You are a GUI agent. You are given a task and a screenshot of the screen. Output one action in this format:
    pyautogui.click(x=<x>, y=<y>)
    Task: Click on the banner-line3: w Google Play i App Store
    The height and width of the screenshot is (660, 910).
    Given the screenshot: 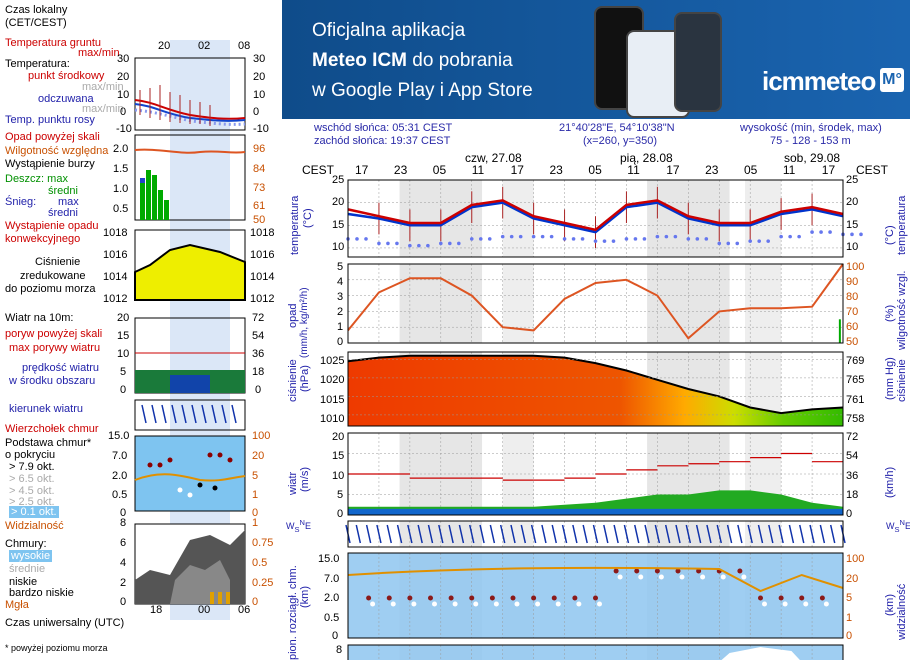 What is the action you would take?
    pyautogui.click(x=422, y=90)
    